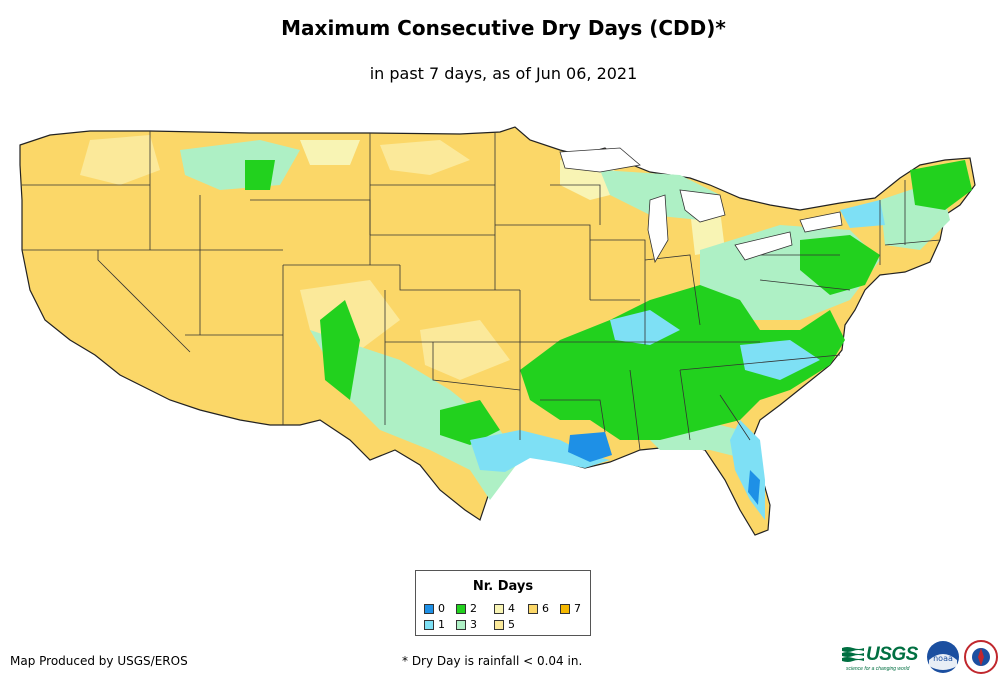 This screenshot has width=1007, height=691. What do you see at coordinates (701, 205) in the screenshot?
I see `great-lakes` at bounding box center [701, 205].